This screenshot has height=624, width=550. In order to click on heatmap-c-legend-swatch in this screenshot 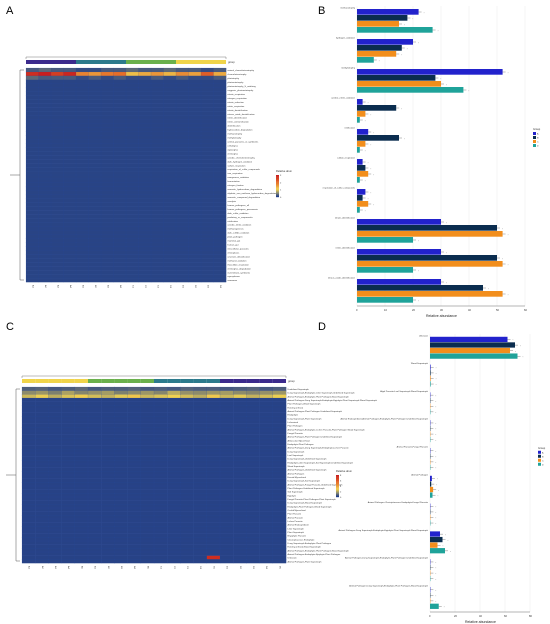, I will do `click(337, 487)`.